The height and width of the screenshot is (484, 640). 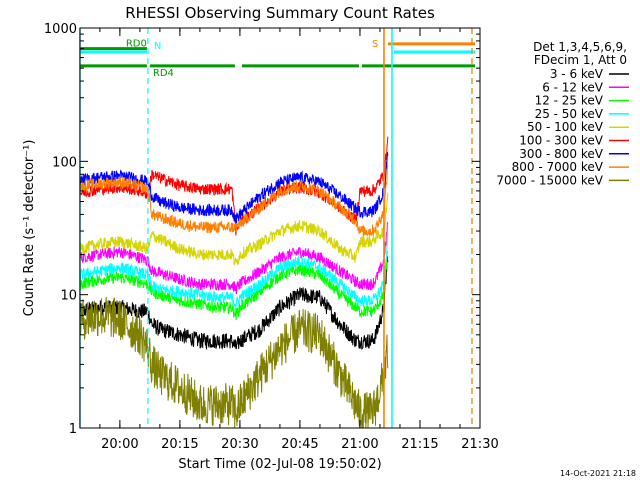 I want to click on legend-label-100-300-kev: 100 - 300 keV, so click(x=561, y=141).